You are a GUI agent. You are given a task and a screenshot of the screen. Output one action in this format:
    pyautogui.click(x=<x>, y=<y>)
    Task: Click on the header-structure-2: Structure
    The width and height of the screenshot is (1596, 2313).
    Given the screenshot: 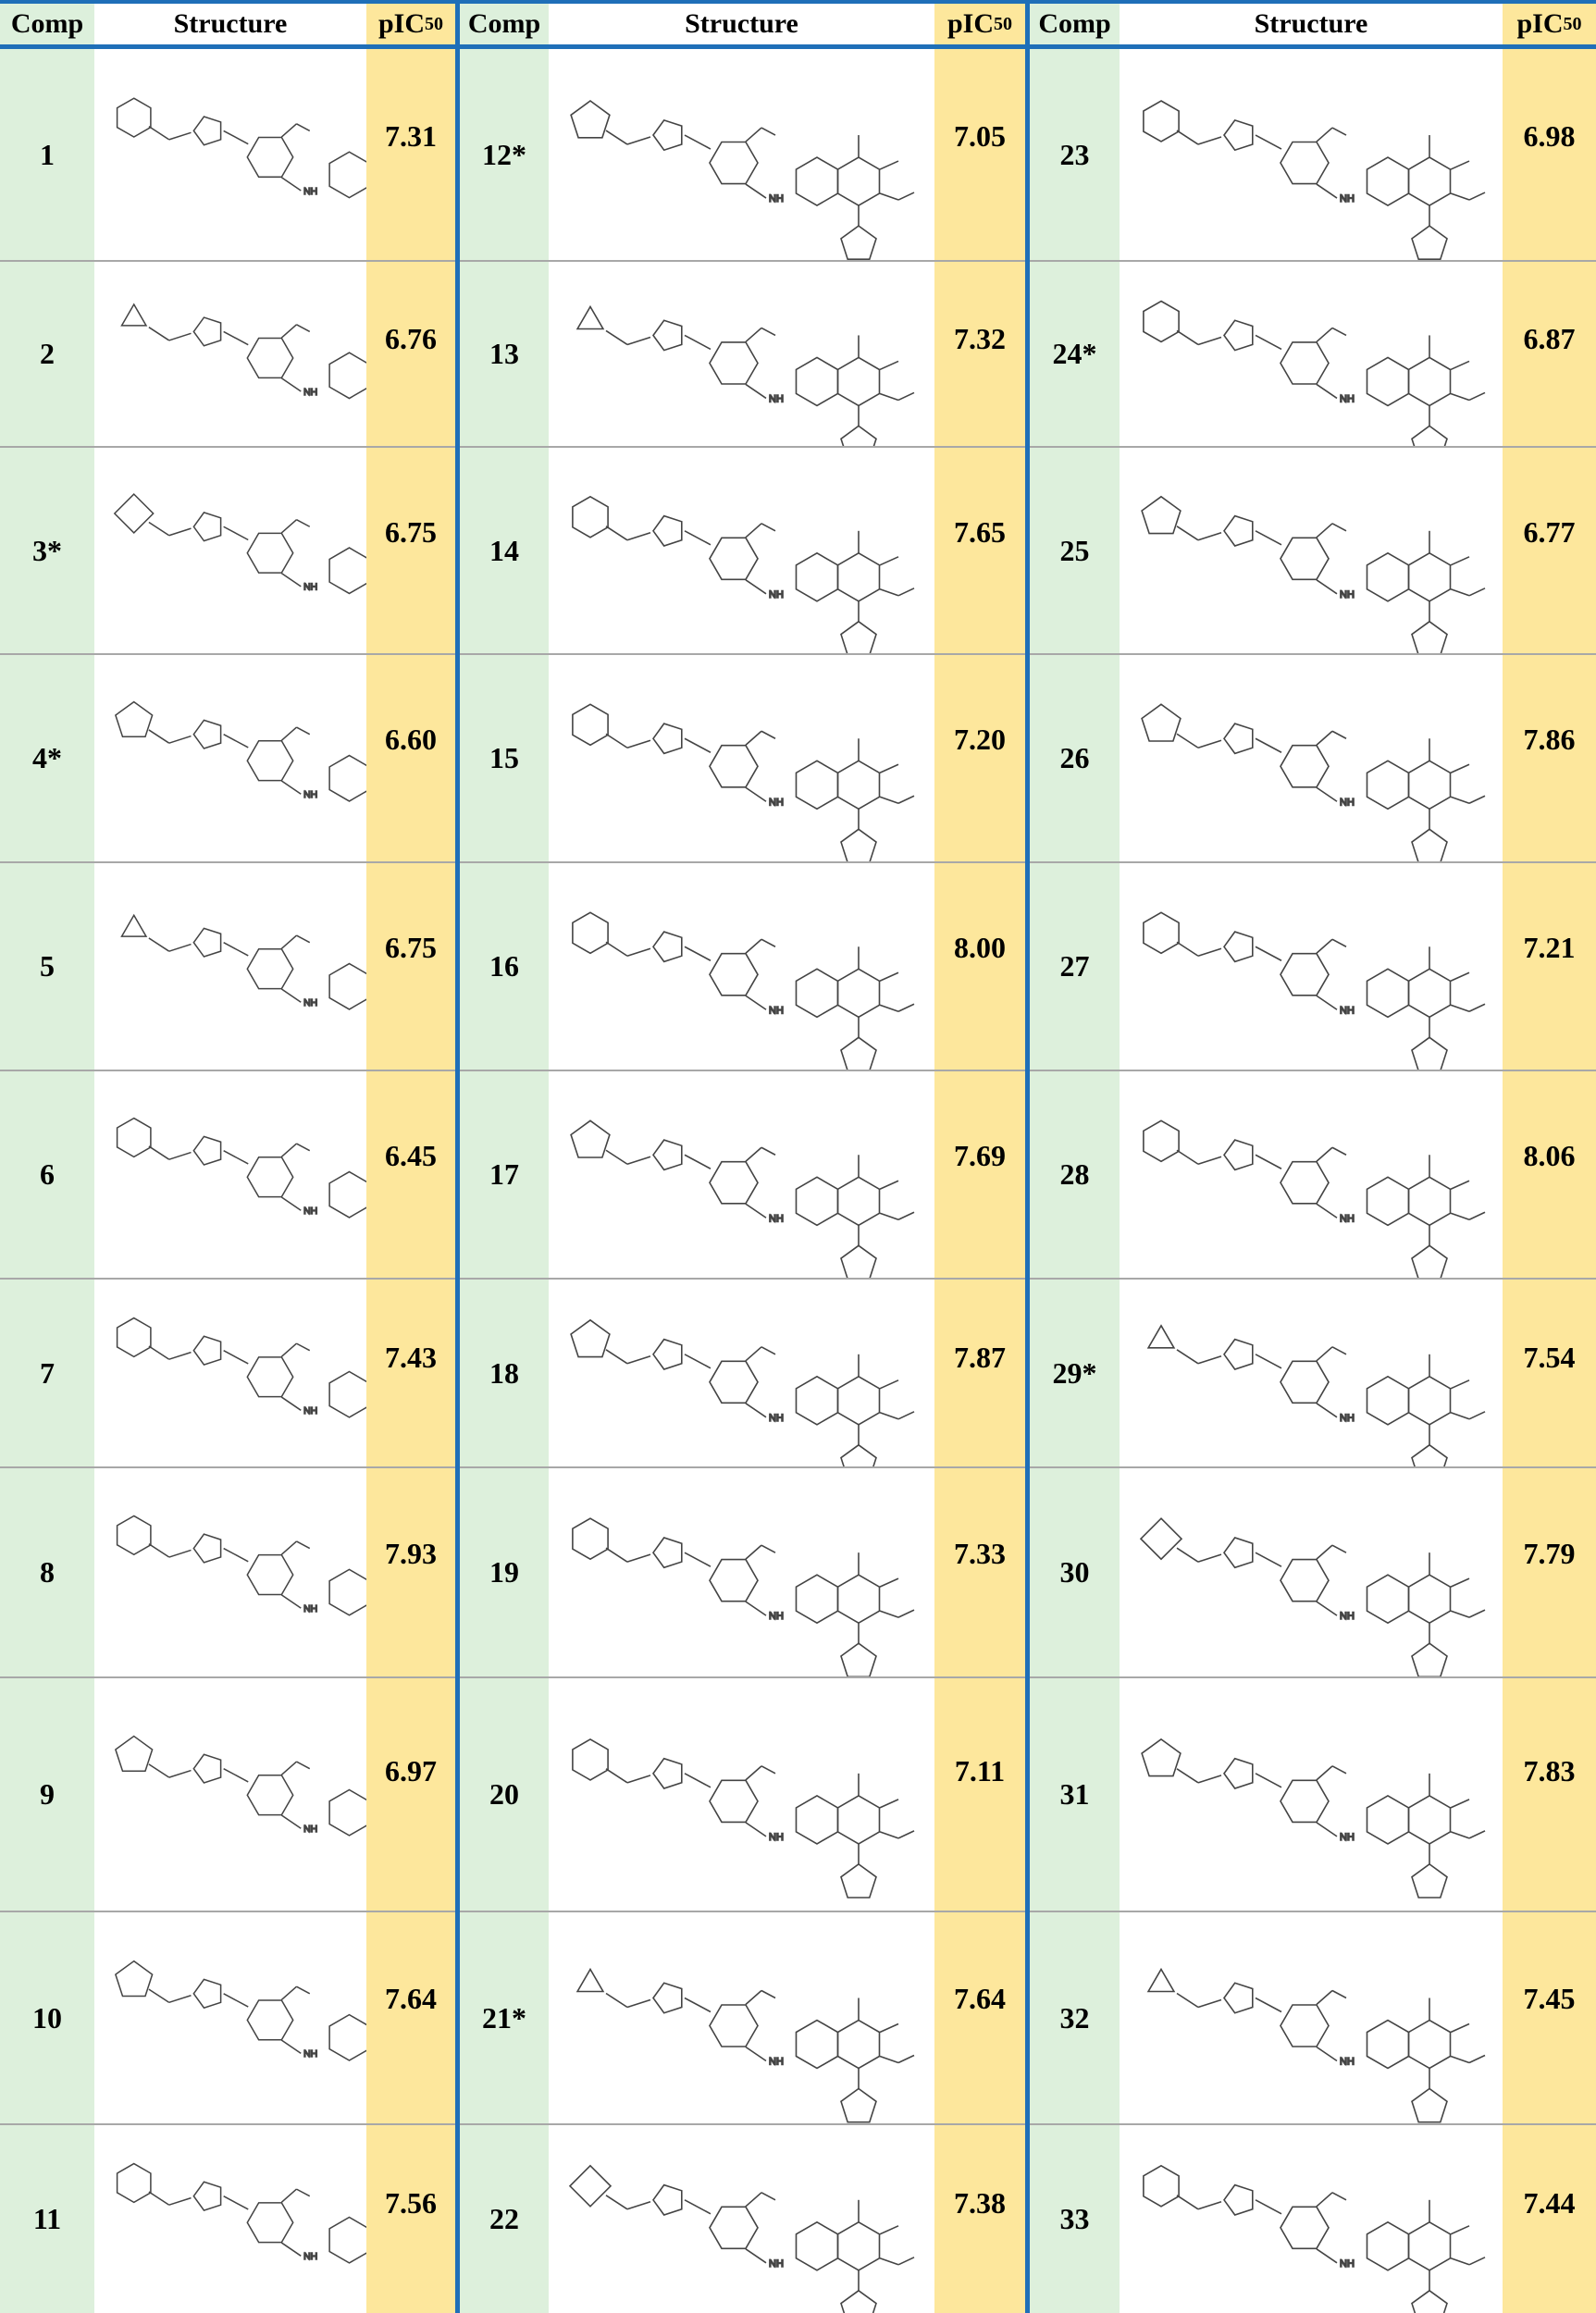 What is the action you would take?
    pyautogui.click(x=741, y=23)
    